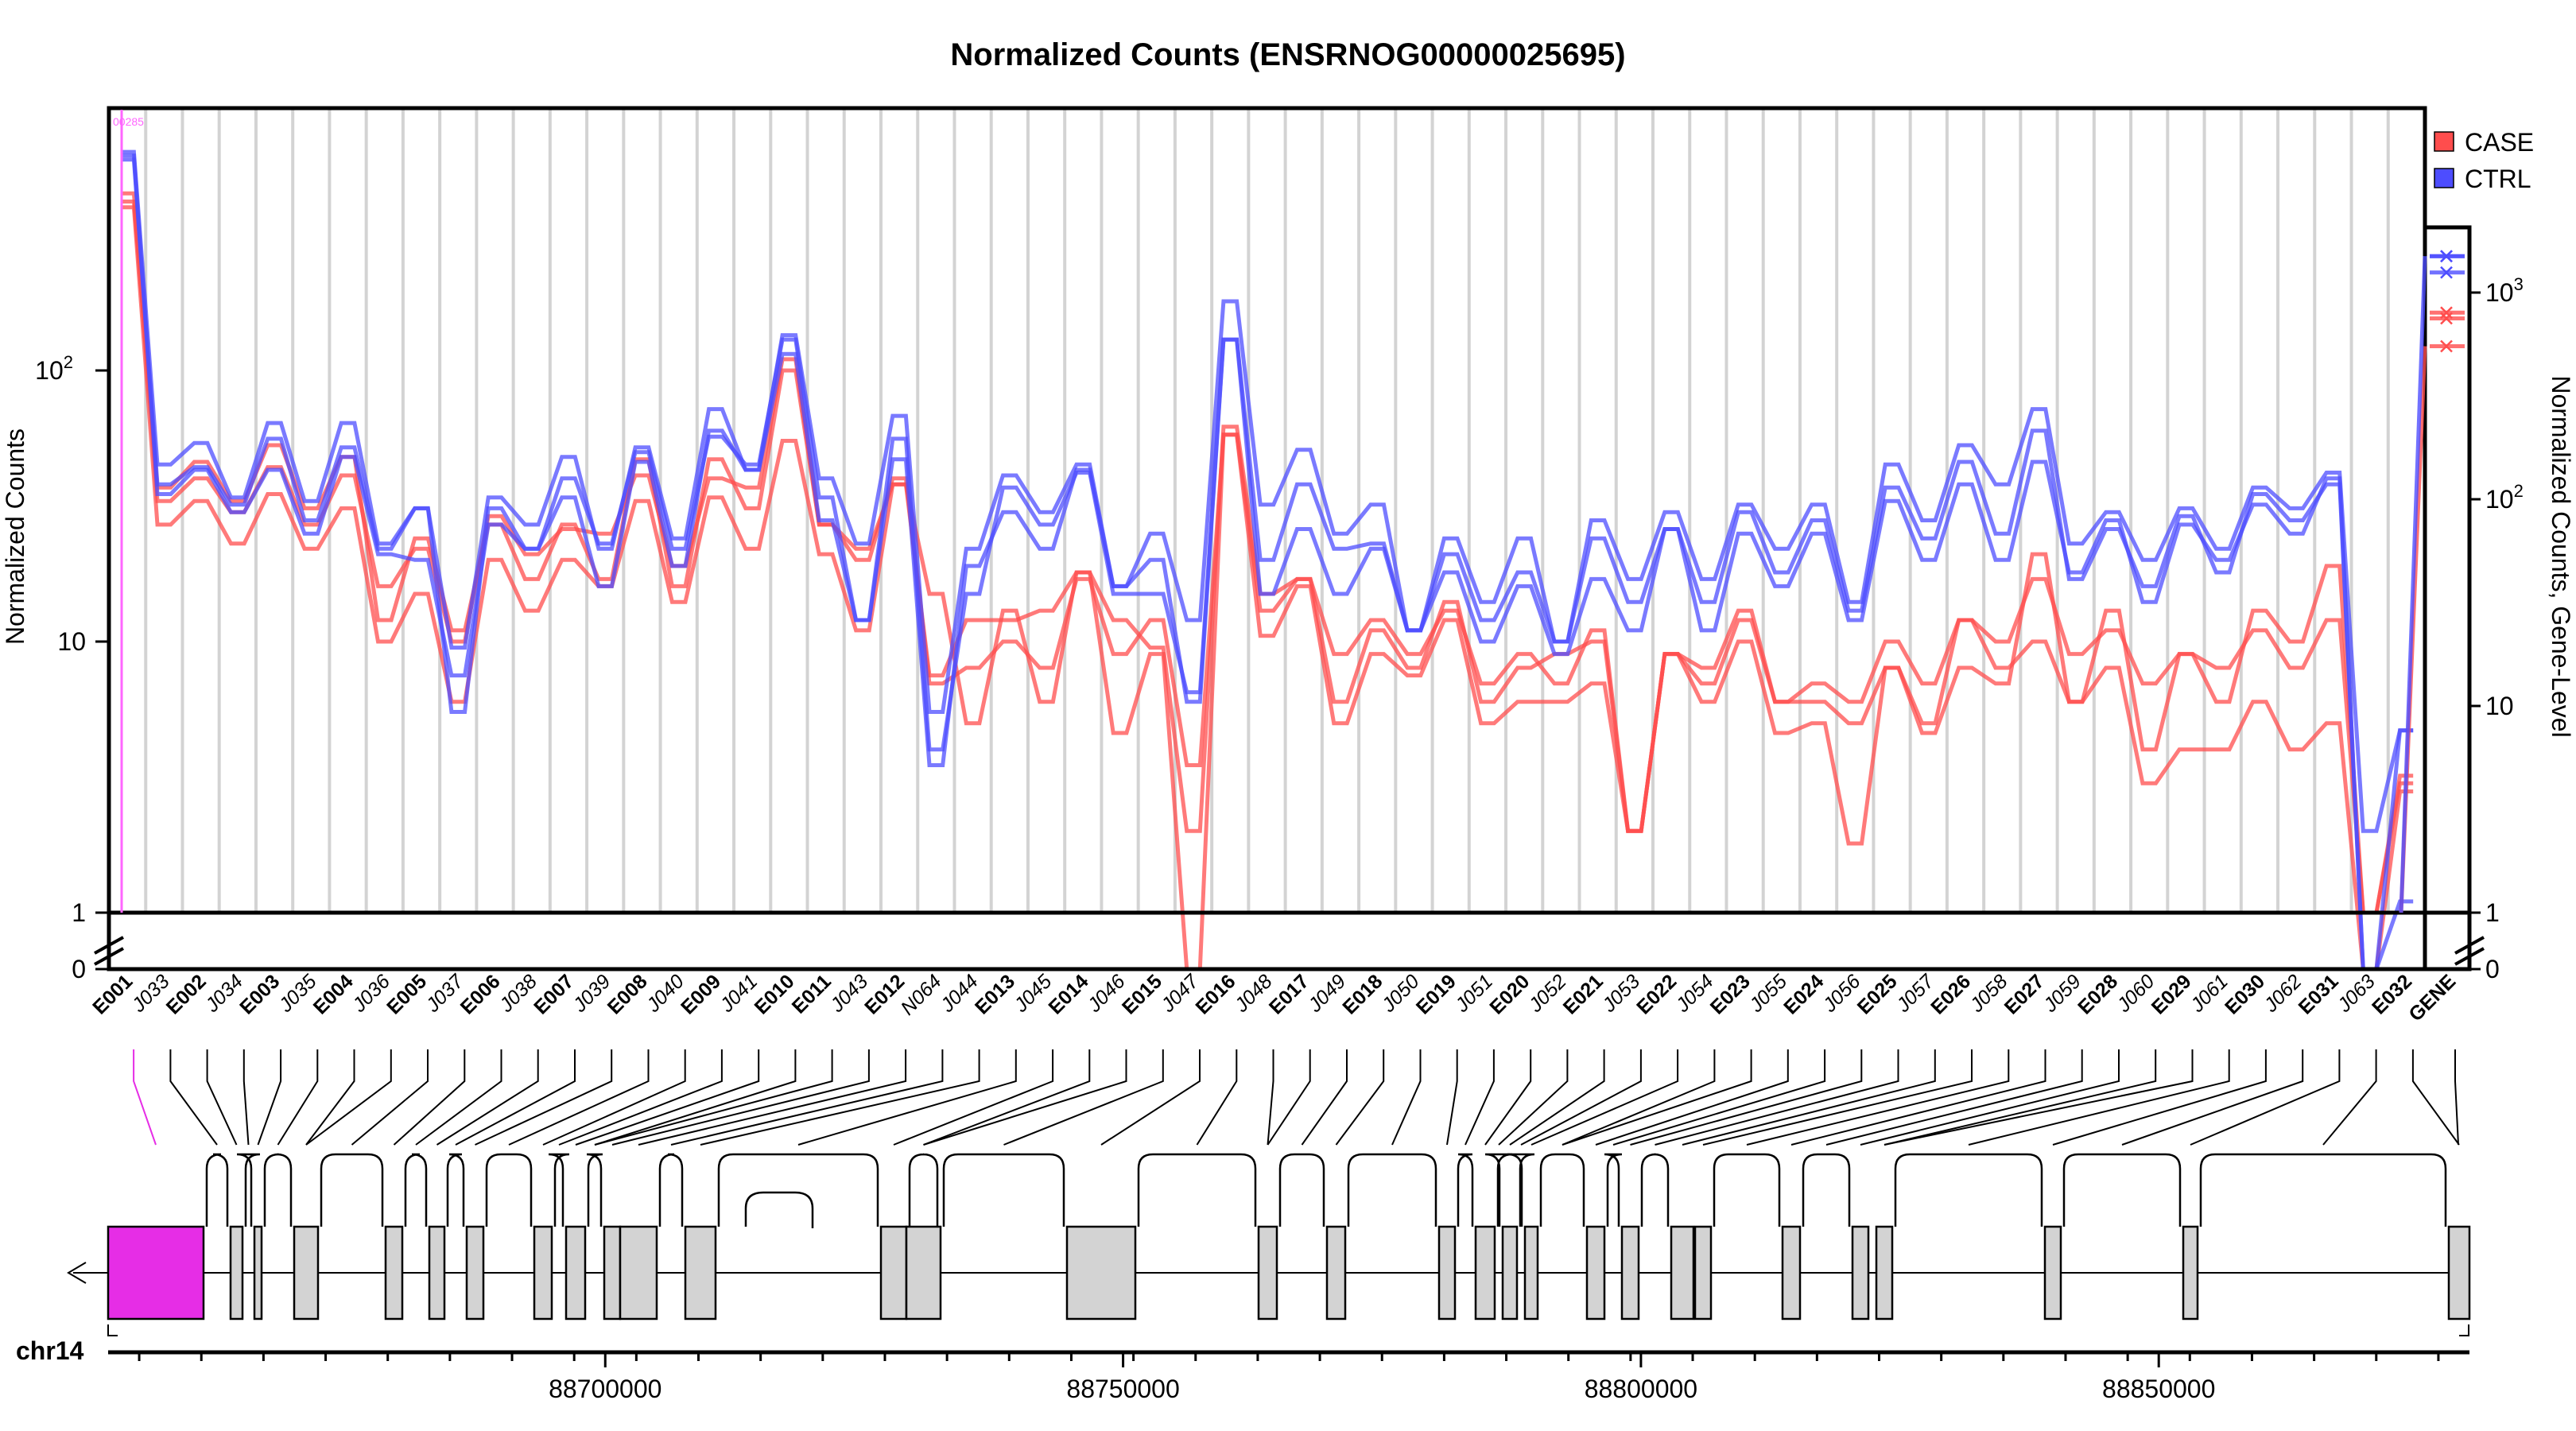  What do you see at coordinates (1215, 994) in the screenshot?
I see `bin-label: E016` at bounding box center [1215, 994].